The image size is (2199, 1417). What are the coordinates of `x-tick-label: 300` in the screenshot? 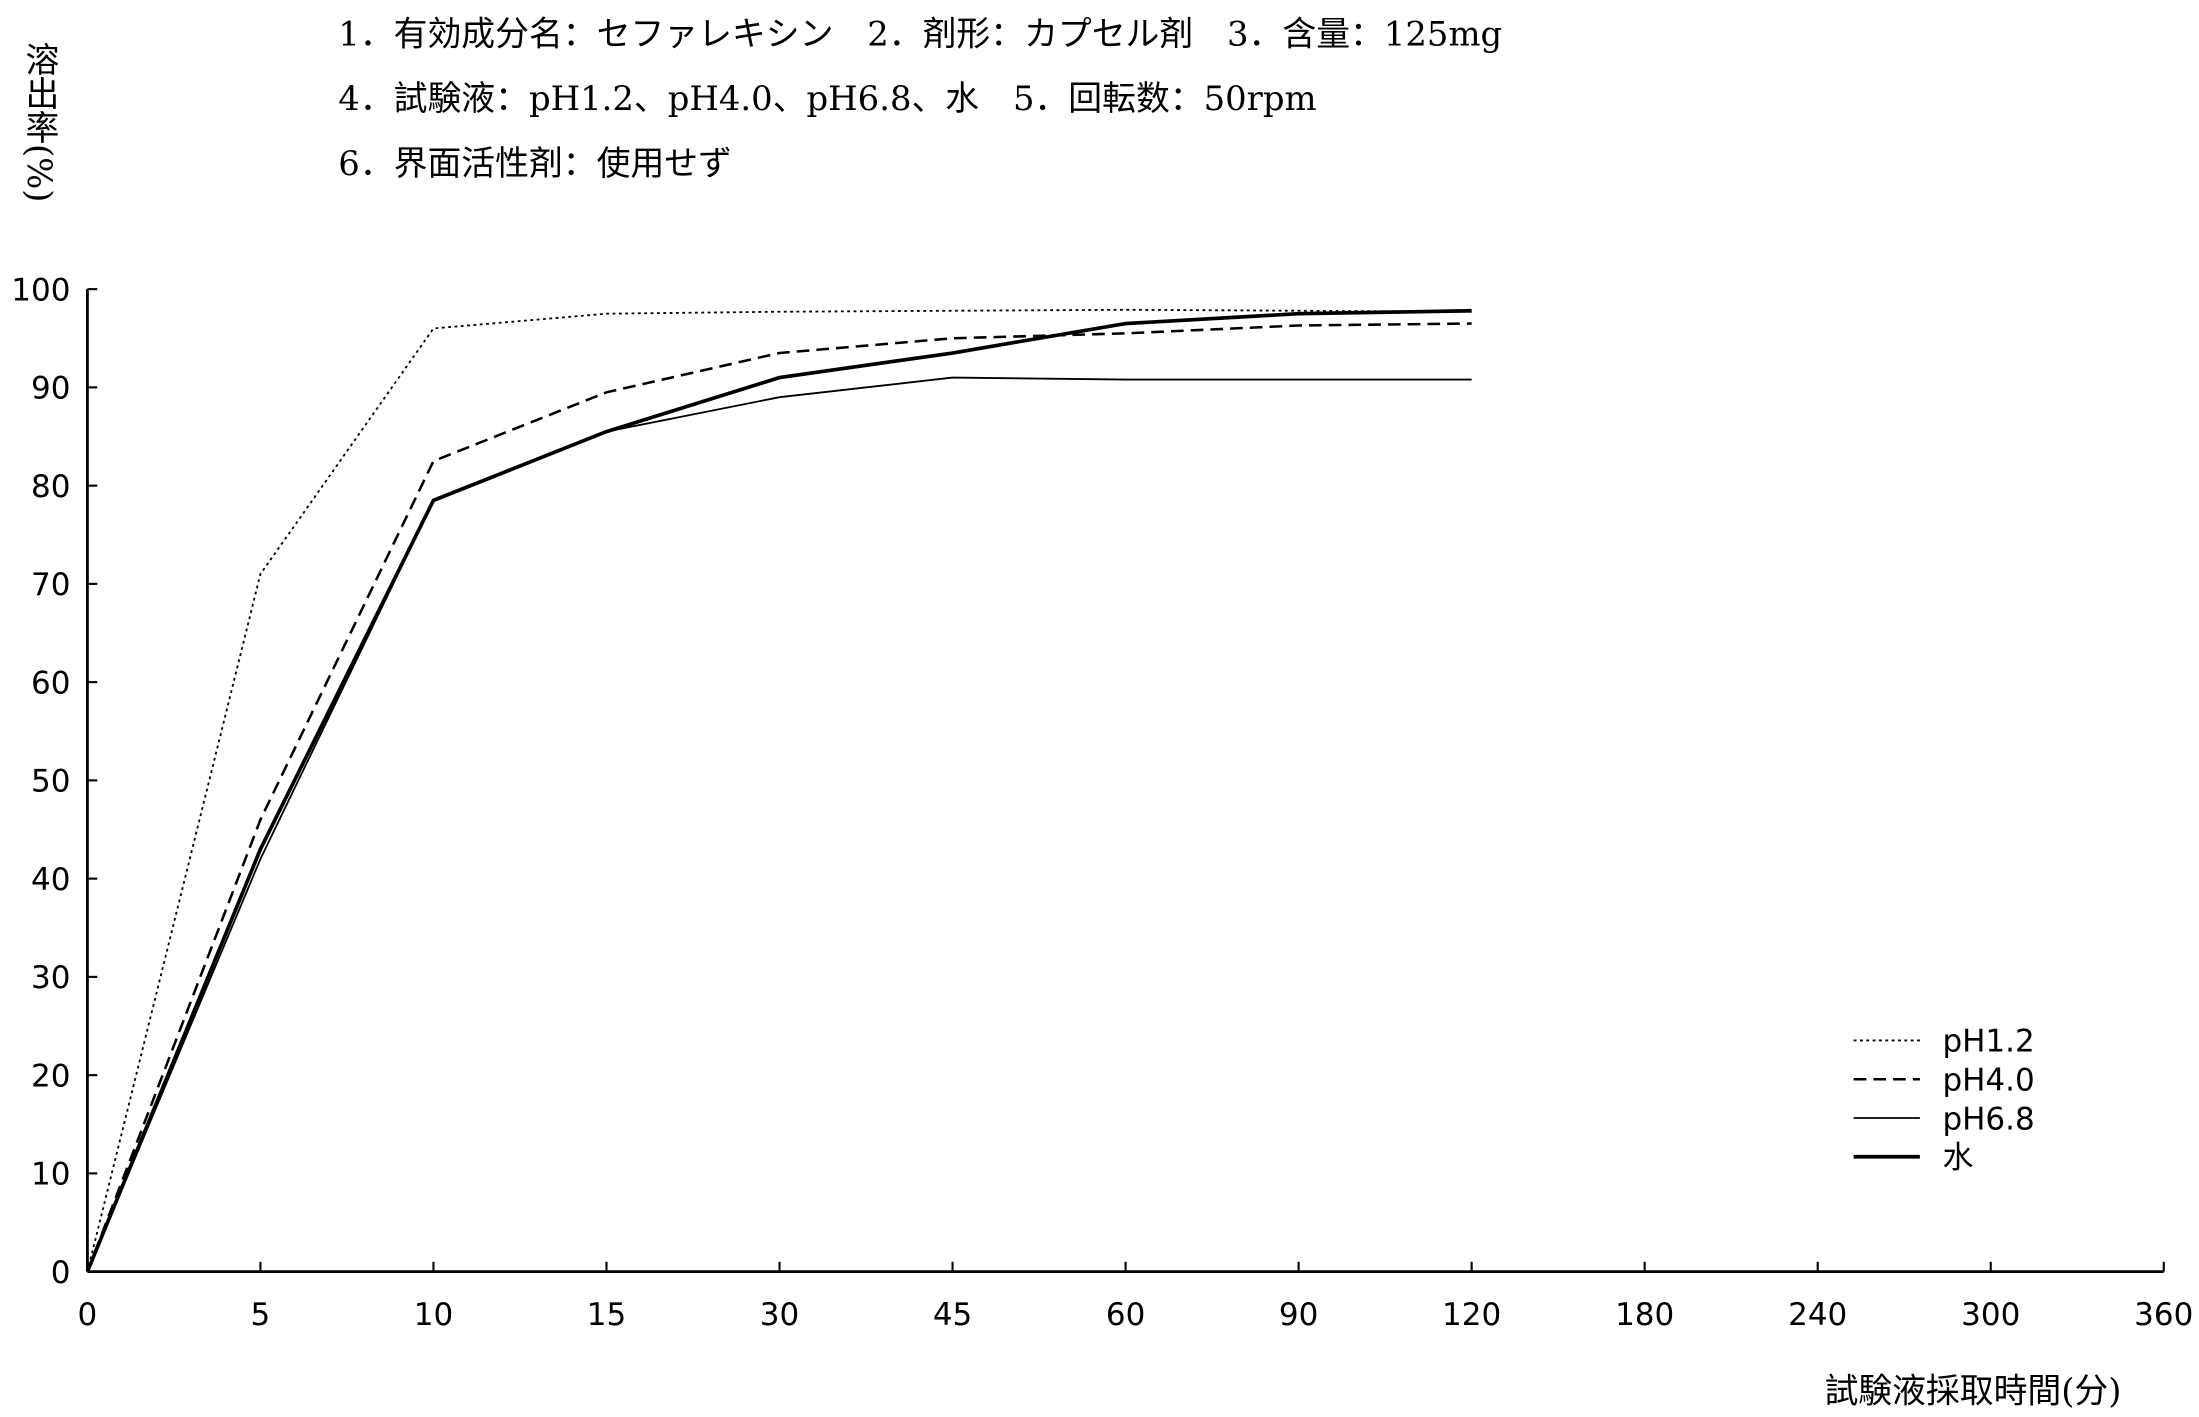 It's located at (1990, 1315).